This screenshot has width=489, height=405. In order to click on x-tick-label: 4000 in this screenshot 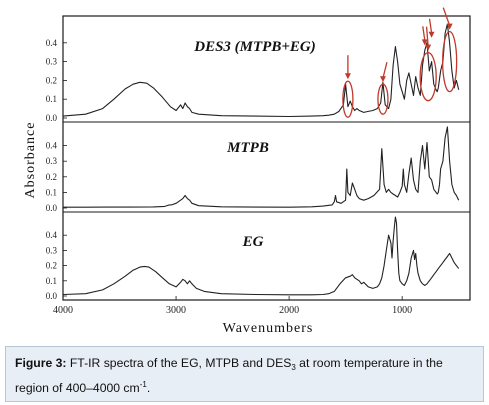, I will do `click(63, 310)`.